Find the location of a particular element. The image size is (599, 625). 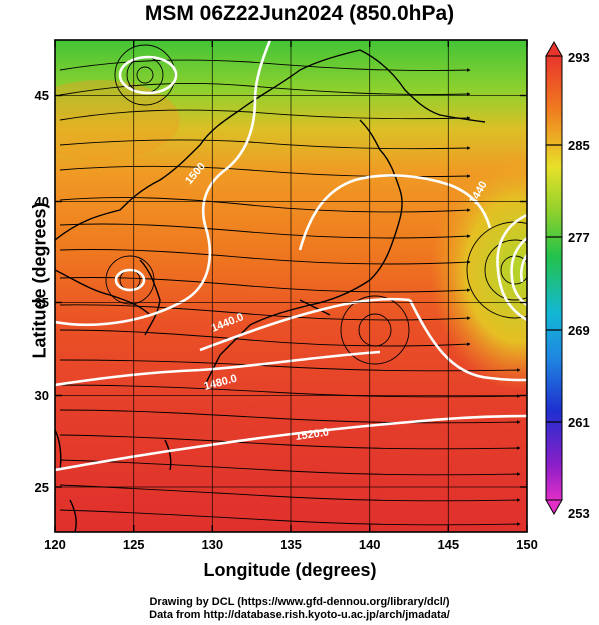

y-tick-25: 25 is located at coordinates (42, 487).